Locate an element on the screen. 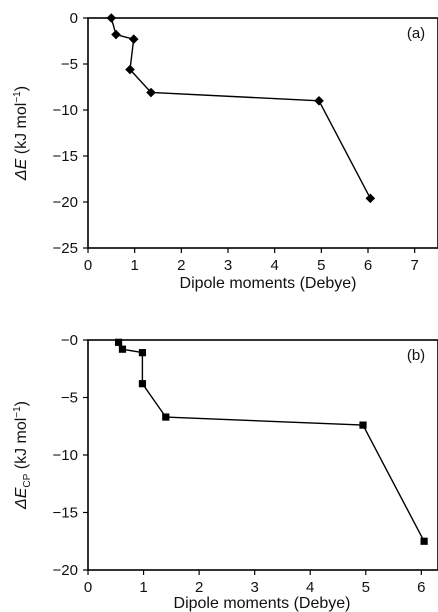  y-axis-title-unit-a: (kJ mol is located at coordinates (21, 131).